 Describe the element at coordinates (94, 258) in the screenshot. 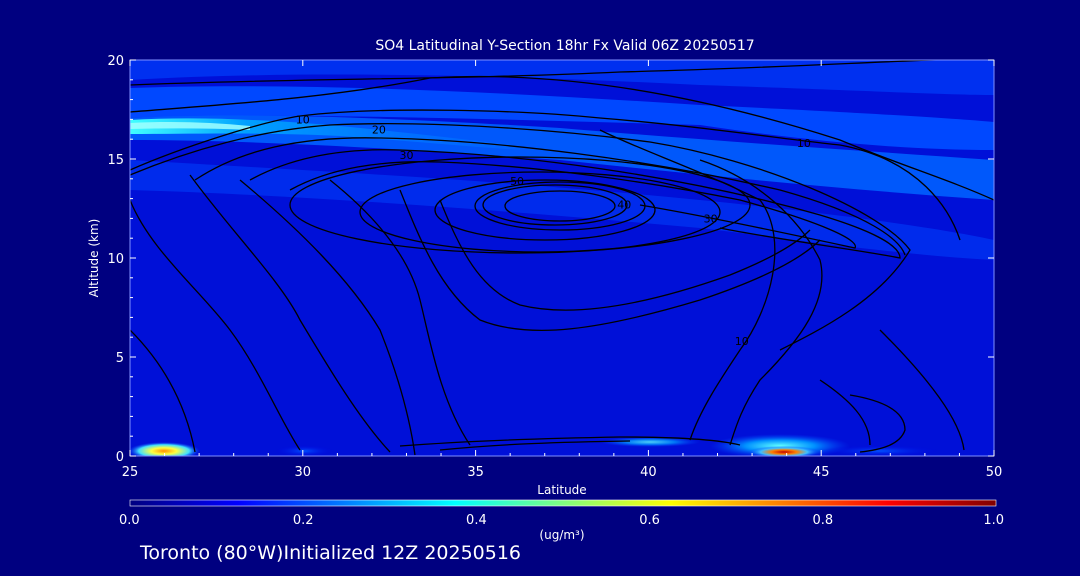

I see `y-axis-label: Altitude (km)` at that location.